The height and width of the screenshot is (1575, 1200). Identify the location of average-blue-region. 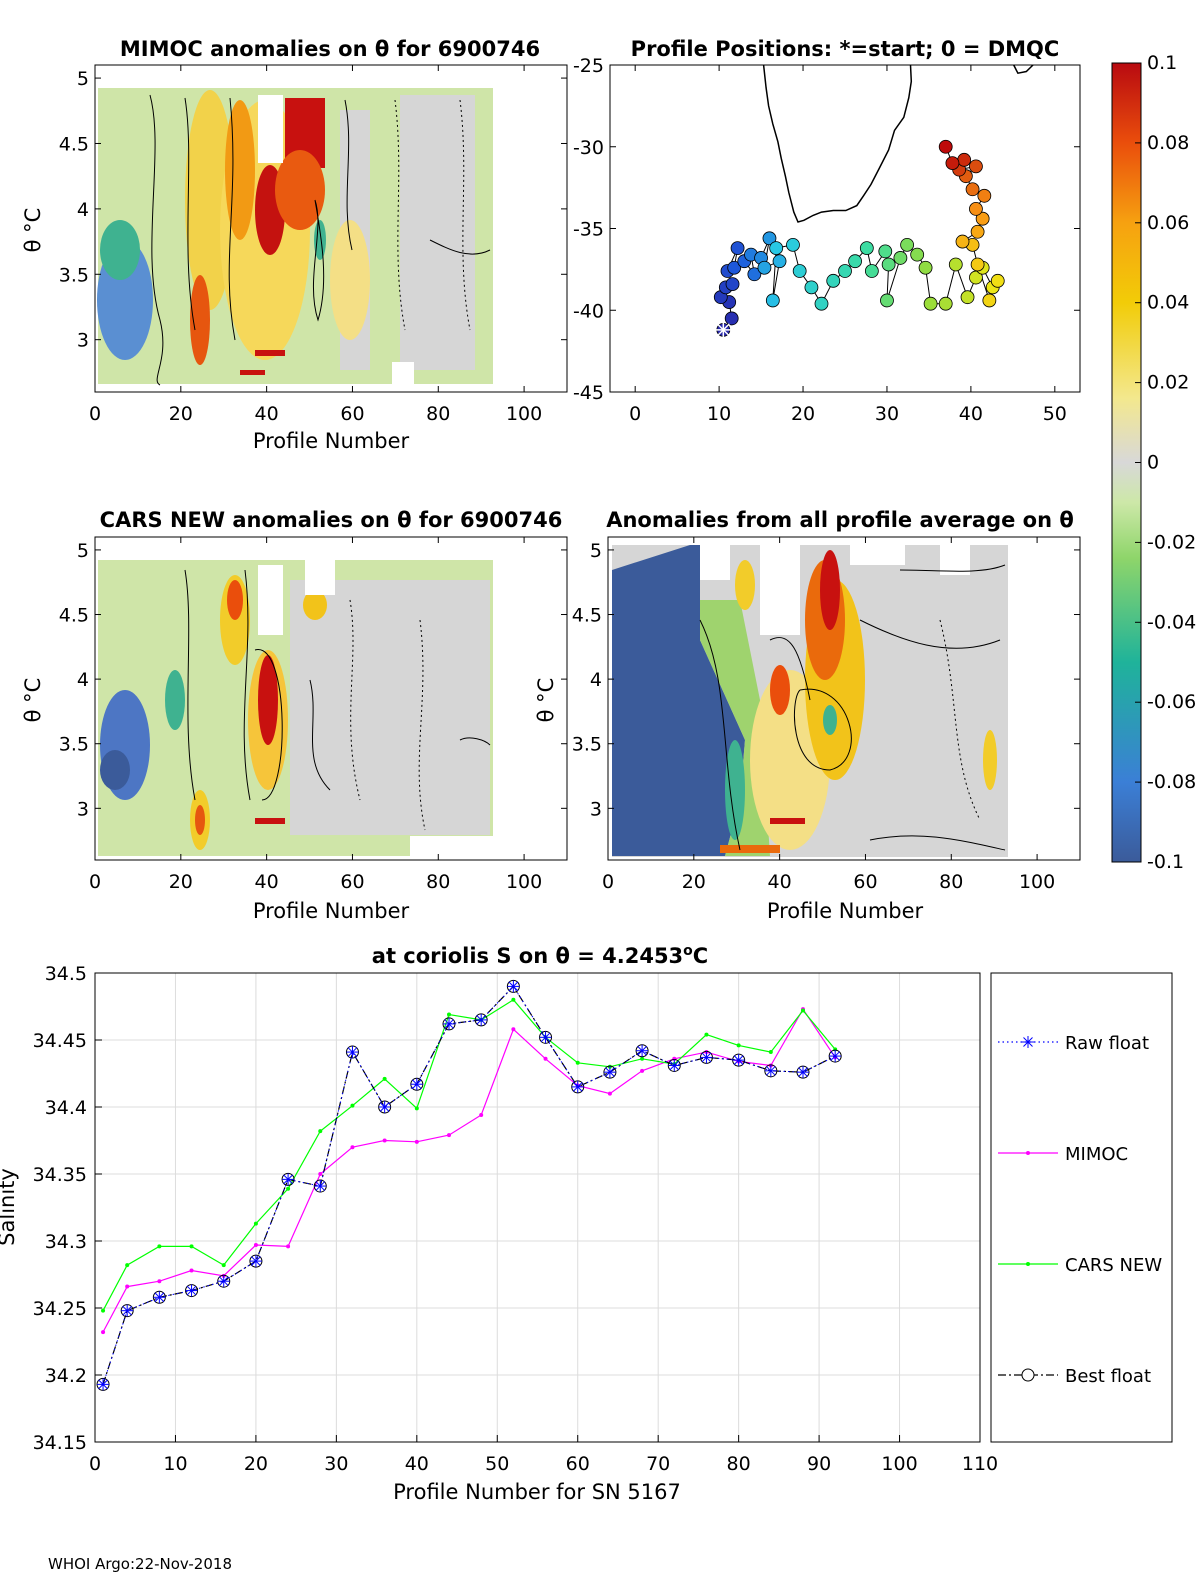
(678, 700).